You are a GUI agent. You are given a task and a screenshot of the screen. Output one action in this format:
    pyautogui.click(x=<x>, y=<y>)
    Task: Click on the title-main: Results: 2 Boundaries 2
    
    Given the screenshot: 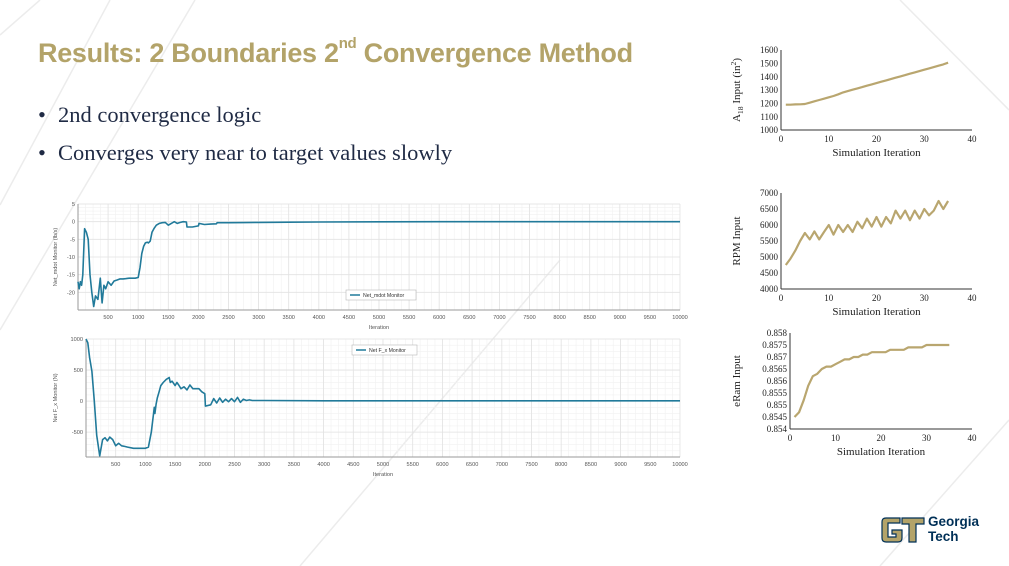 What is the action you would take?
    pyautogui.click(x=188, y=53)
    